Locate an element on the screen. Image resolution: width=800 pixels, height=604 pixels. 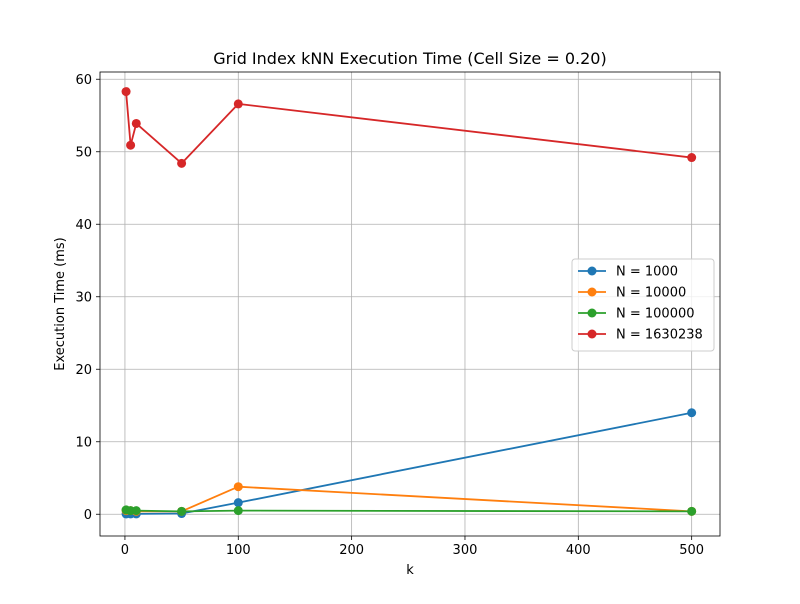
y-tick-label: 40 is located at coordinates (83, 225).